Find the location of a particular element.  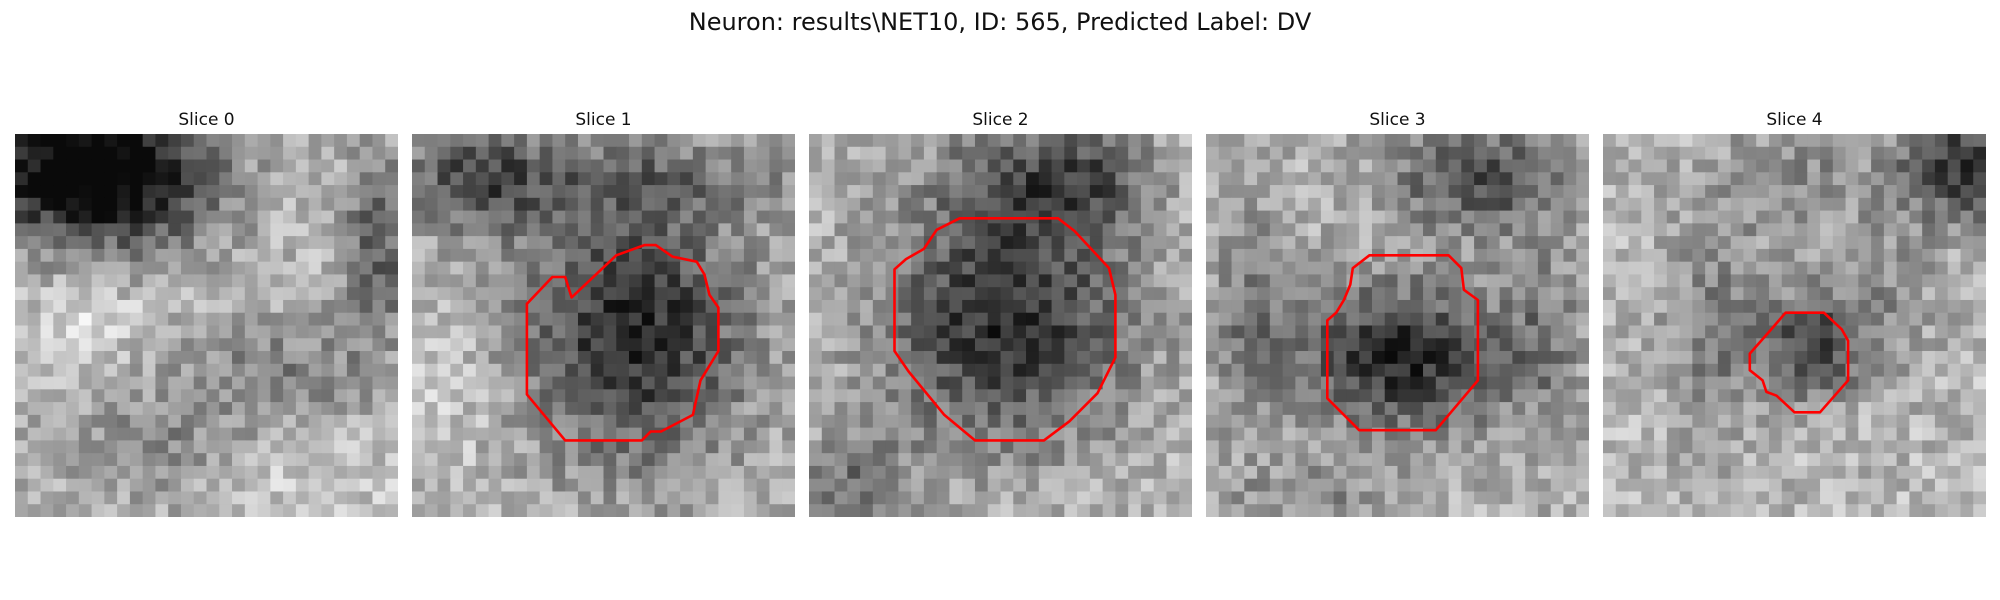

slice-title: Slice 4 is located at coordinates (1794, 120).